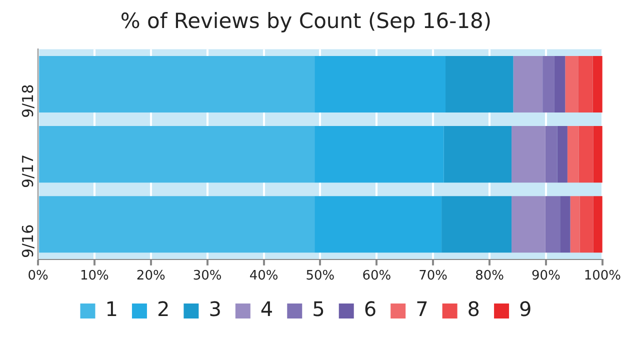 This screenshot has height=339, width=632. Describe the element at coordinates (27, 101) in the screenshot. I see `y-tick-label: 9/18` at that location.